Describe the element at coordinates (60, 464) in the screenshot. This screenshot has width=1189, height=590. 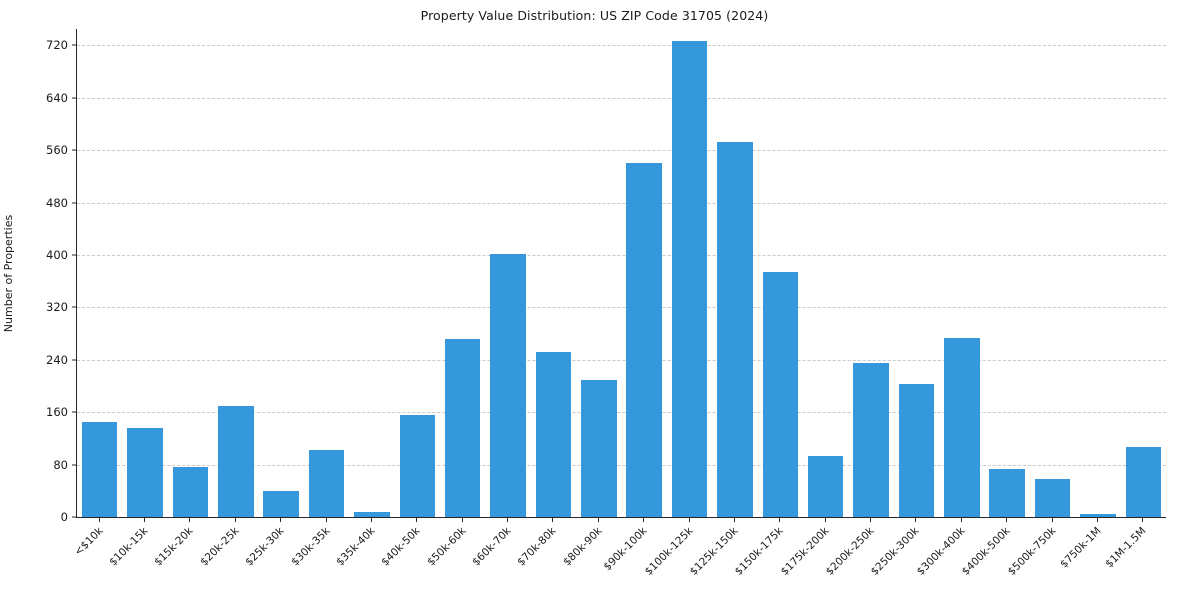
I see `y-tick-label: 80` at that location.